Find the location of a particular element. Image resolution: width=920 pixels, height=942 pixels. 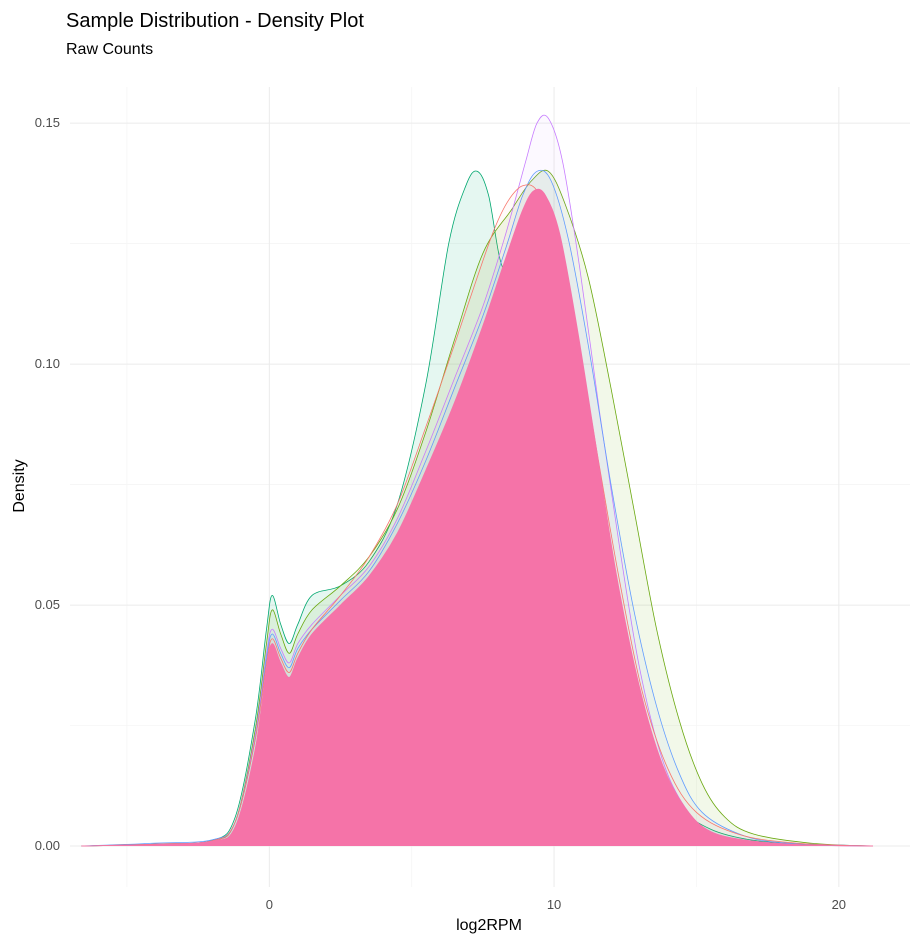

x-tick-label: 20 is located at coordinates (839, 904).